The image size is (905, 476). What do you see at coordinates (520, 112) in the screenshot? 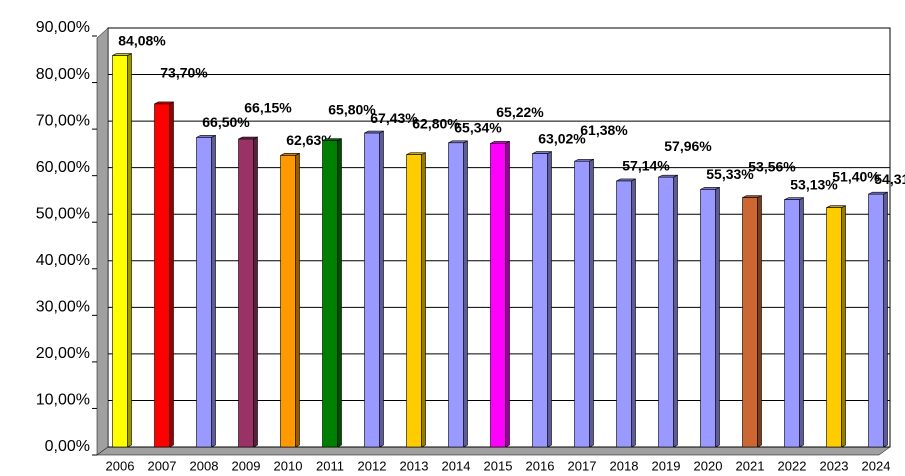
I see `value-label: 65,22%` at bounding box center [520, 112].